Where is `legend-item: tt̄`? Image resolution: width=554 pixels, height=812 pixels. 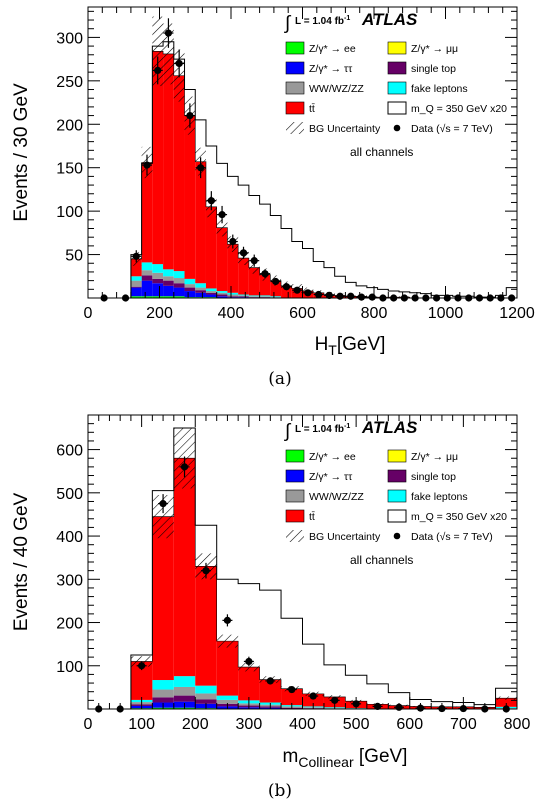
legend-item: tt̄ is located at coordinates (300, 108).